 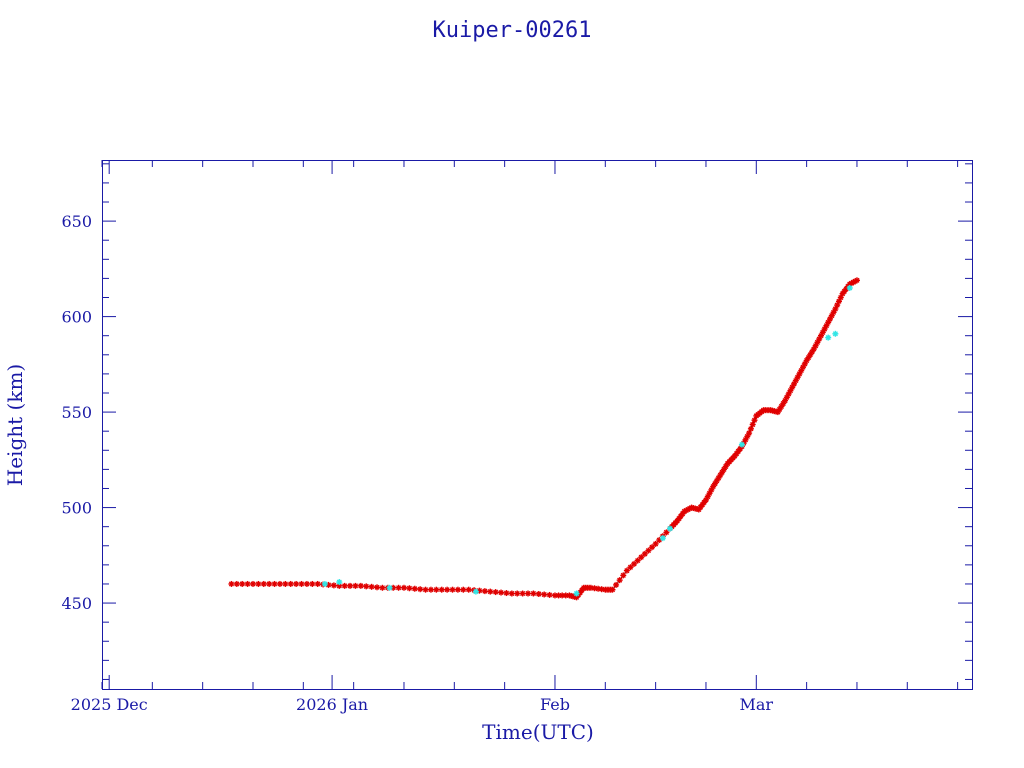 What do you see at coordinates (76, 317) in the screenshot?
I see `y-tick-label: 600` at bounding box center [76, 317].